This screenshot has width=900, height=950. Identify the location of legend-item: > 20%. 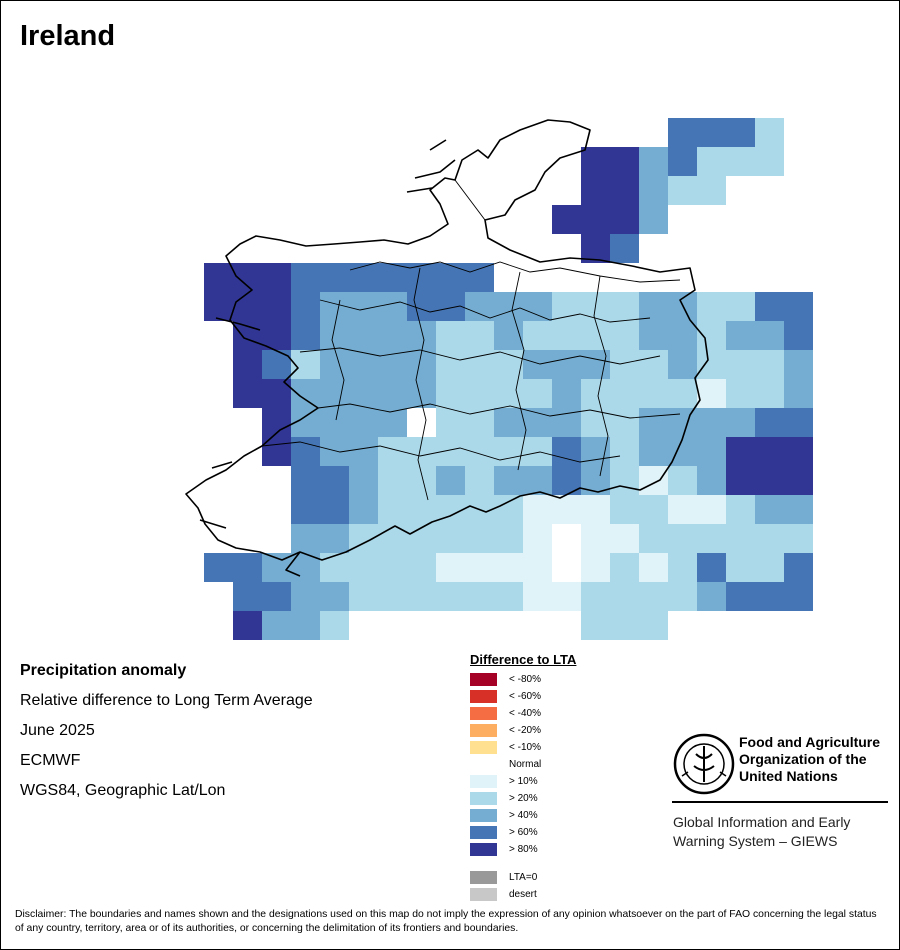
(523, 799).